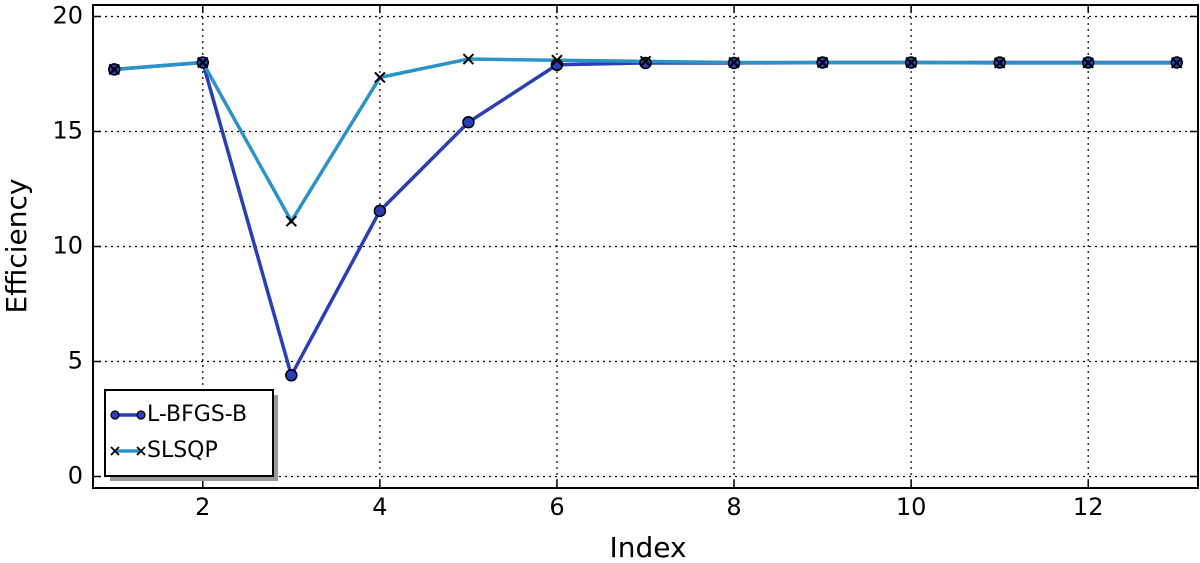 The height and width of the screenshot is (563, 1200). What do you see at coordinates (556, 507) in the screenshot?
I see `x-tick-label: 6` at bounding box center [556, 507].